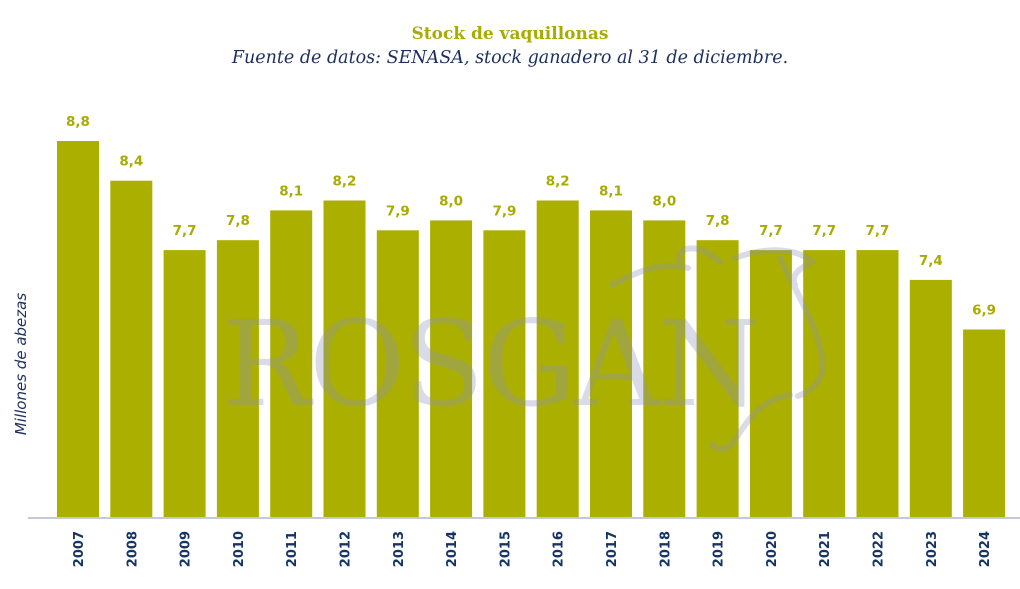 The image size is (1020, 589). I want to click on x-tick-label-2007: 2007, so click(79, 549).